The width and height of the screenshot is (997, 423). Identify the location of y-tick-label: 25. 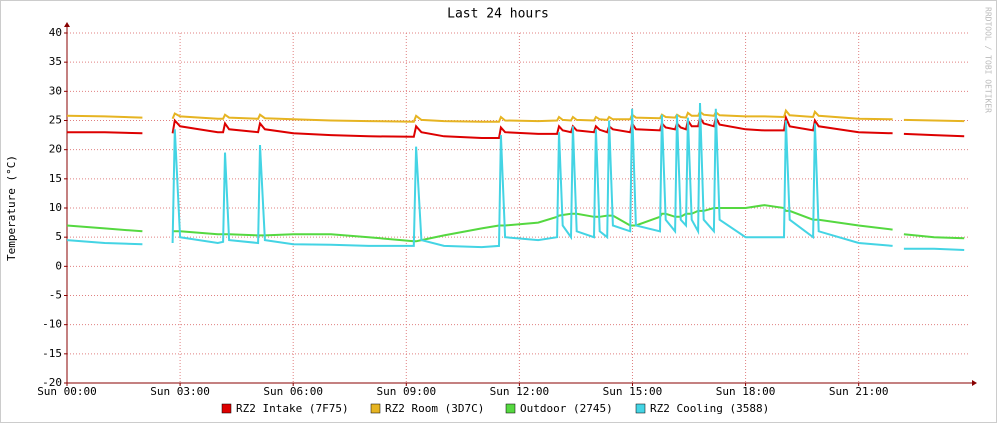
(55, 120).